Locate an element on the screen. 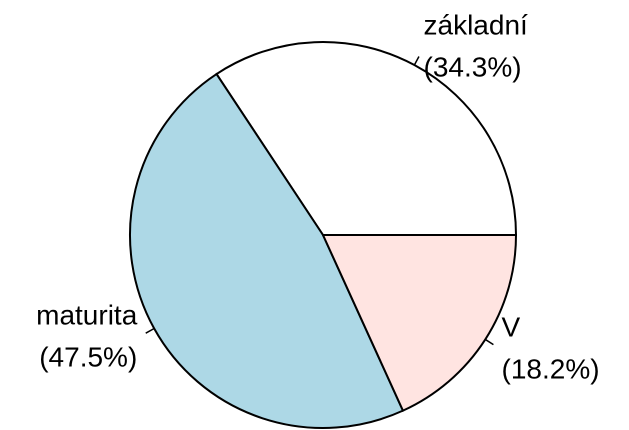 The height and width of the screenshot is (430, 629). pie-slice is located at coordinates (419, 323).